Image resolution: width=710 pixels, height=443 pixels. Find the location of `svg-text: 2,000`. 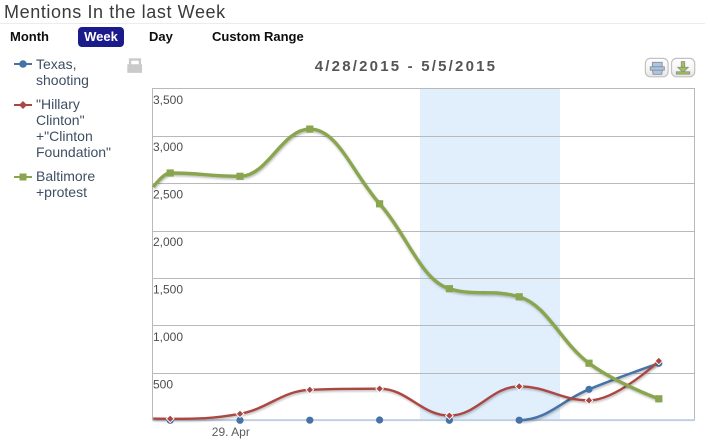

svg-text: 2,000 is located at coordinates (168, 242).